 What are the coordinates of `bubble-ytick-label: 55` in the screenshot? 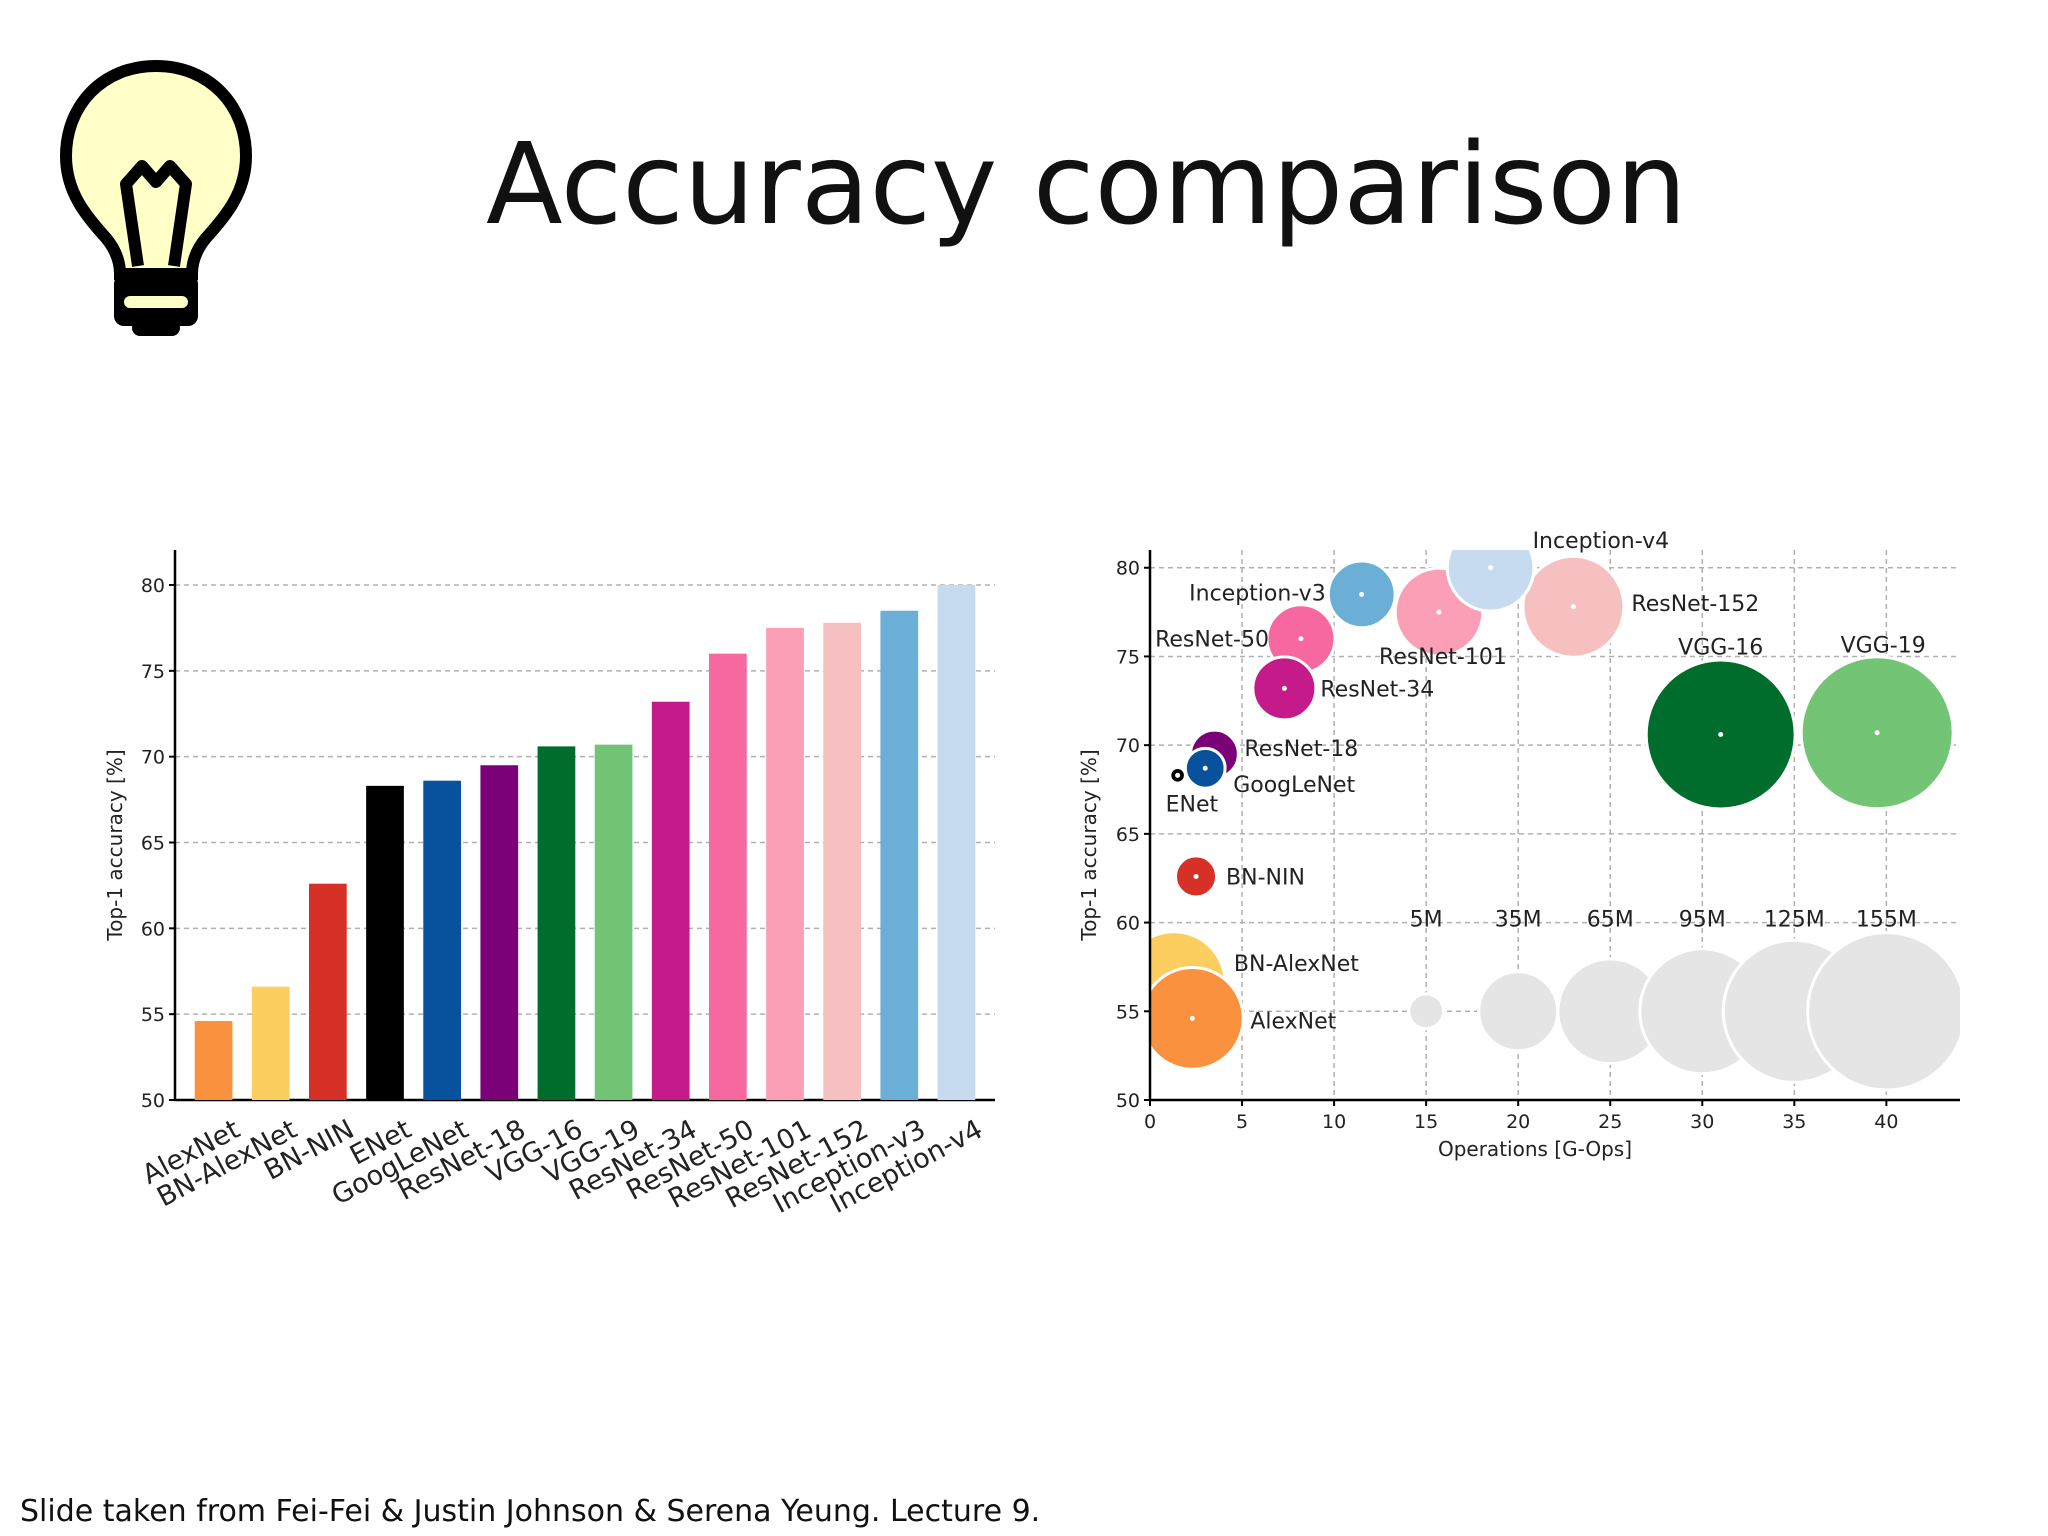 It's located at (1128, 1012).